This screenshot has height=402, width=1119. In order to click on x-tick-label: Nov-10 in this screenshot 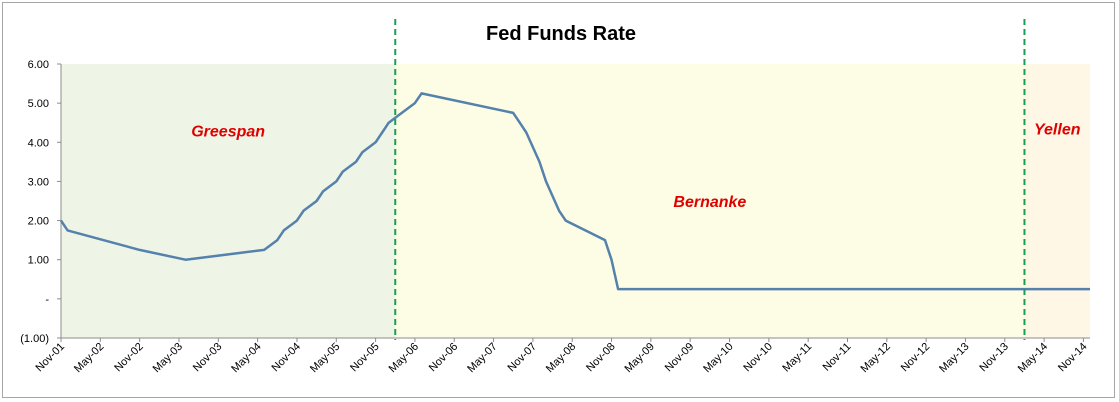, I will do `click(758, 358)`.